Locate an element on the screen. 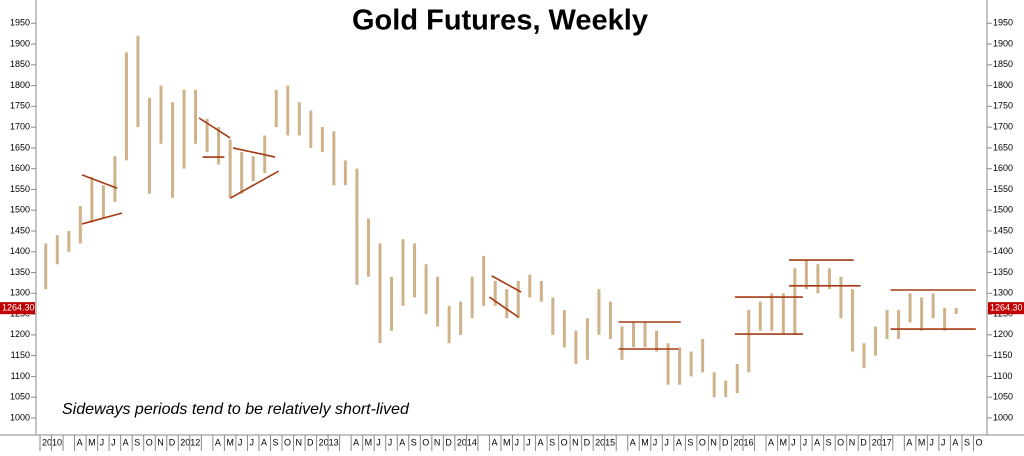  y-tick-label-right: 1650 is located at coordinates (1003, 147).